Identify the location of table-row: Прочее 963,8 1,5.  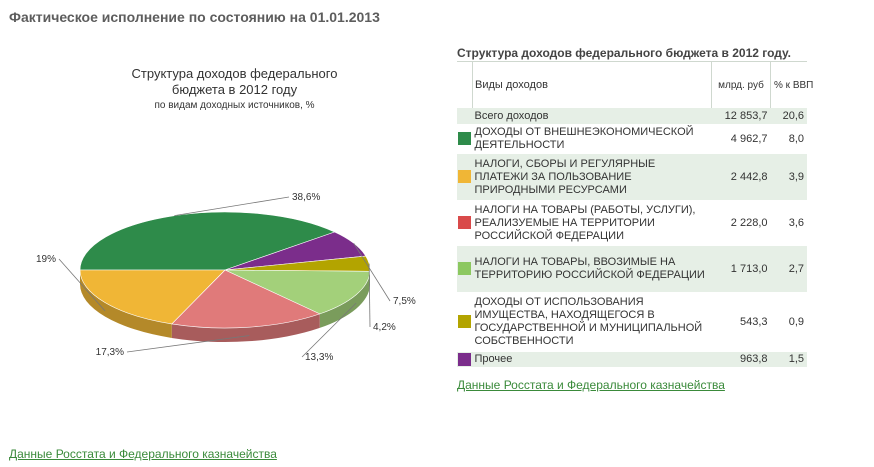
(632, 359).